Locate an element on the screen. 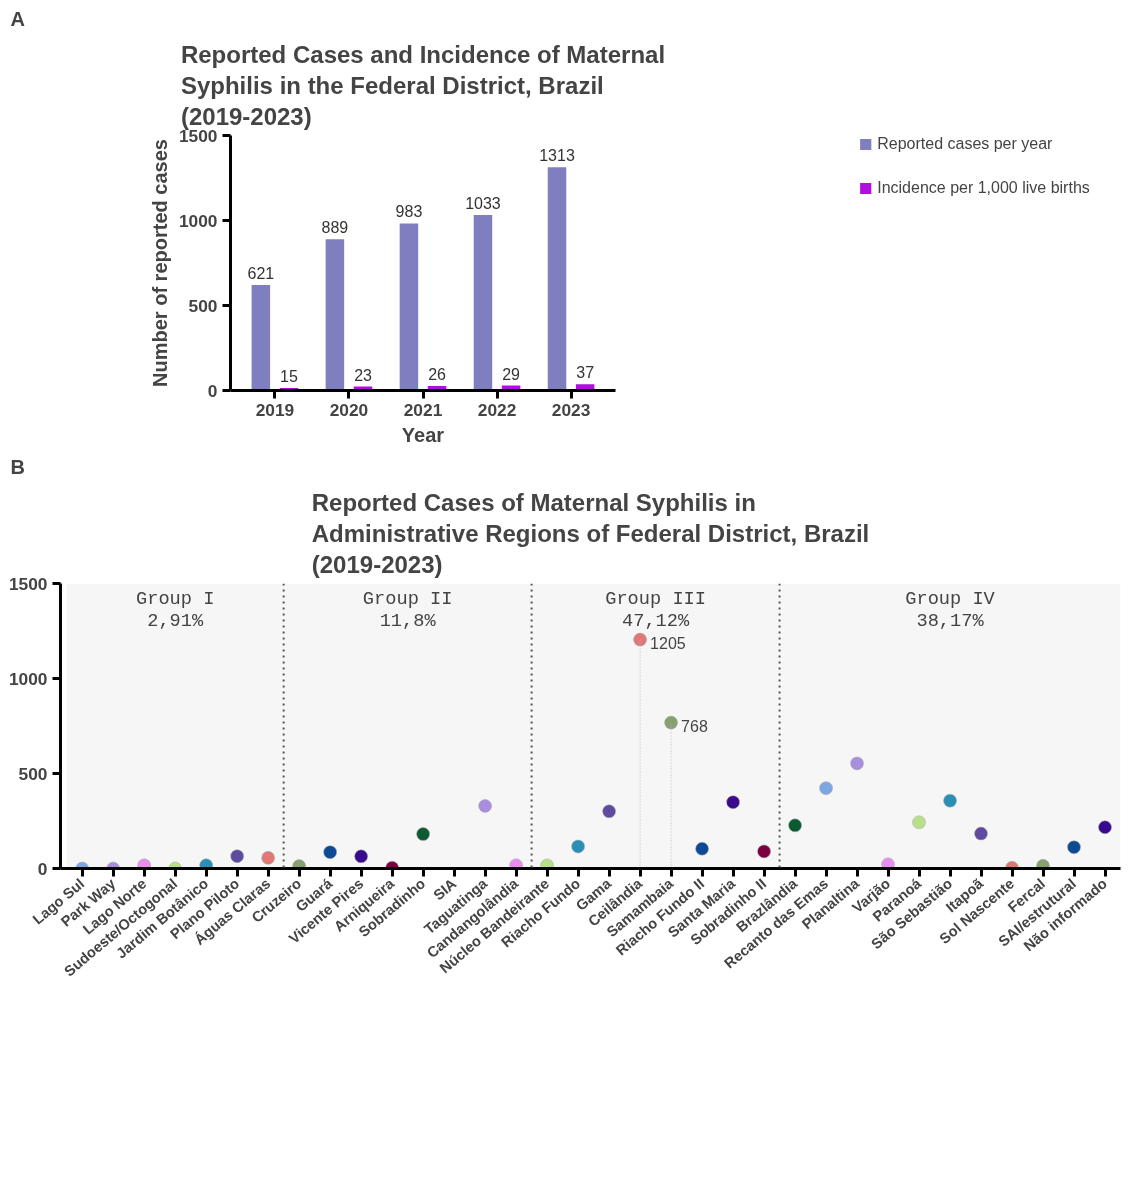 This screenshot has height=1200, width=1138. x-tick-label: 2021 is located at coordinates (423, 409).